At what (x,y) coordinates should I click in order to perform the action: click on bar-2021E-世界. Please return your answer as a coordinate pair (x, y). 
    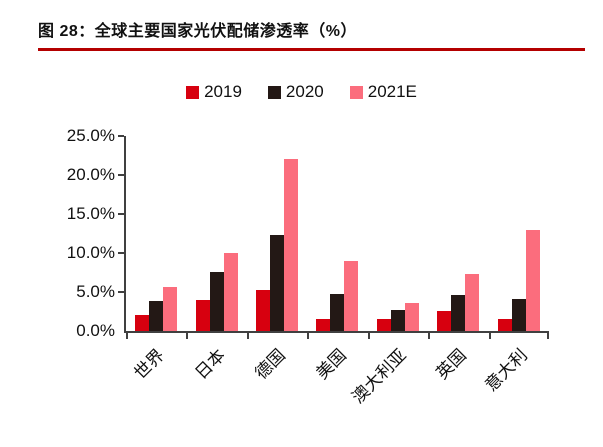
    Looking at the image, I should click on (170, 309).